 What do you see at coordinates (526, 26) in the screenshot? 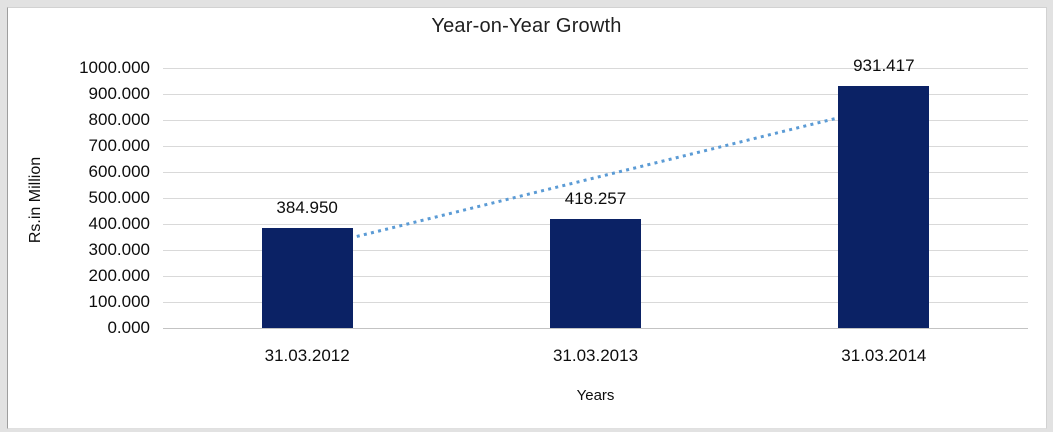
I see `chart-title: Year-on-Year Growth` at bounding box center [526, 26].